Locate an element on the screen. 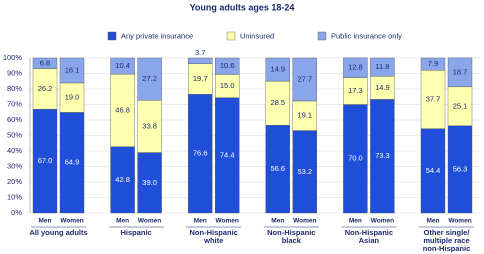  value-label: 54.4 is located at coordinates (433, 170).